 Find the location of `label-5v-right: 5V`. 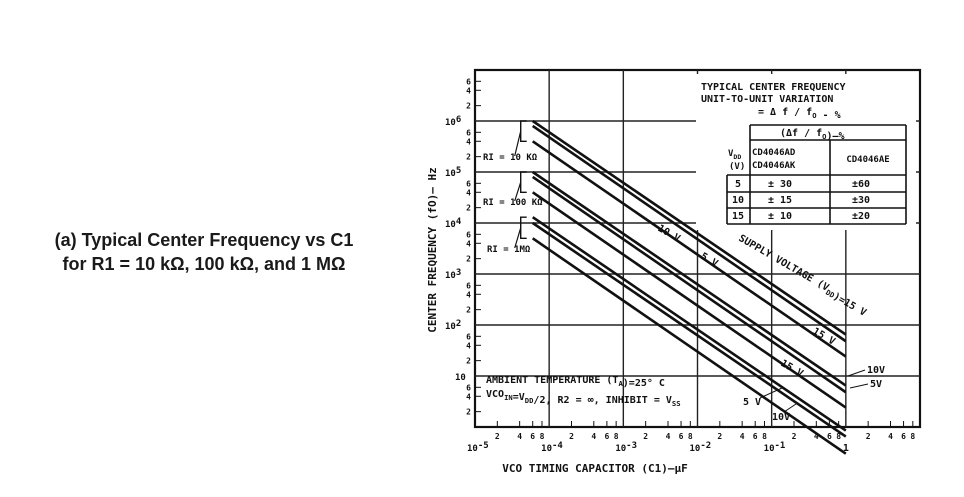

label-5v-right: 5V is located at coordinates (876, 384).